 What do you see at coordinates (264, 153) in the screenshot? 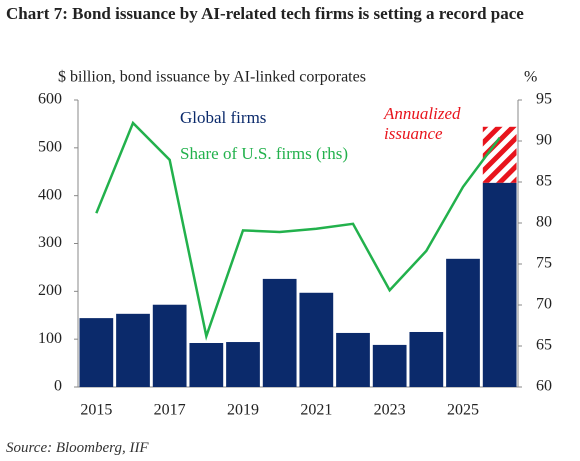
I see `series-label: Share of U.S. firms (rhs)` at bounding box center [264, 153].